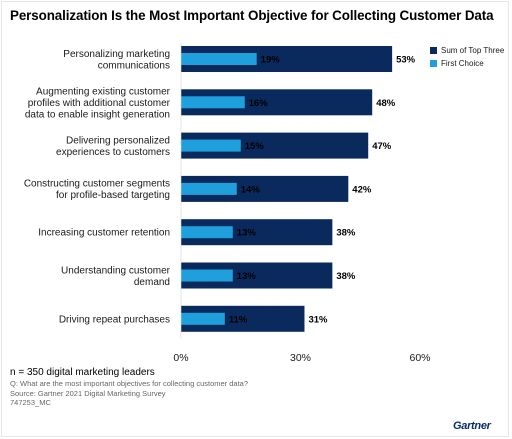  What do you see at coordinates (251, 189) in the screenshot?
I see `data-label-first-choice-3: 14%` at bounding box center [251, 189].